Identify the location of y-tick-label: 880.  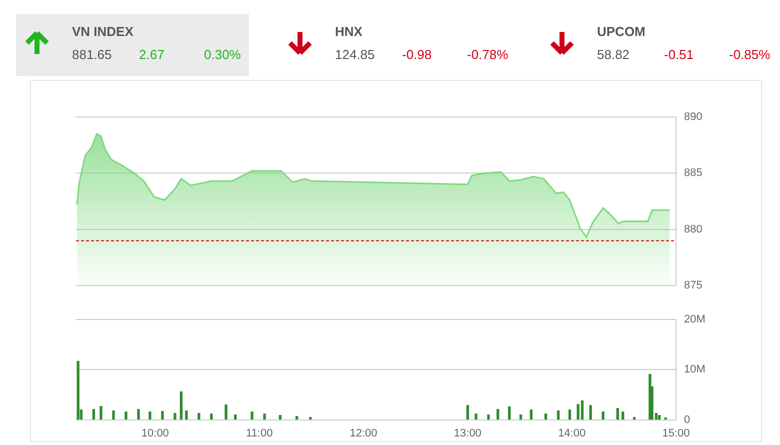
(693, 229).